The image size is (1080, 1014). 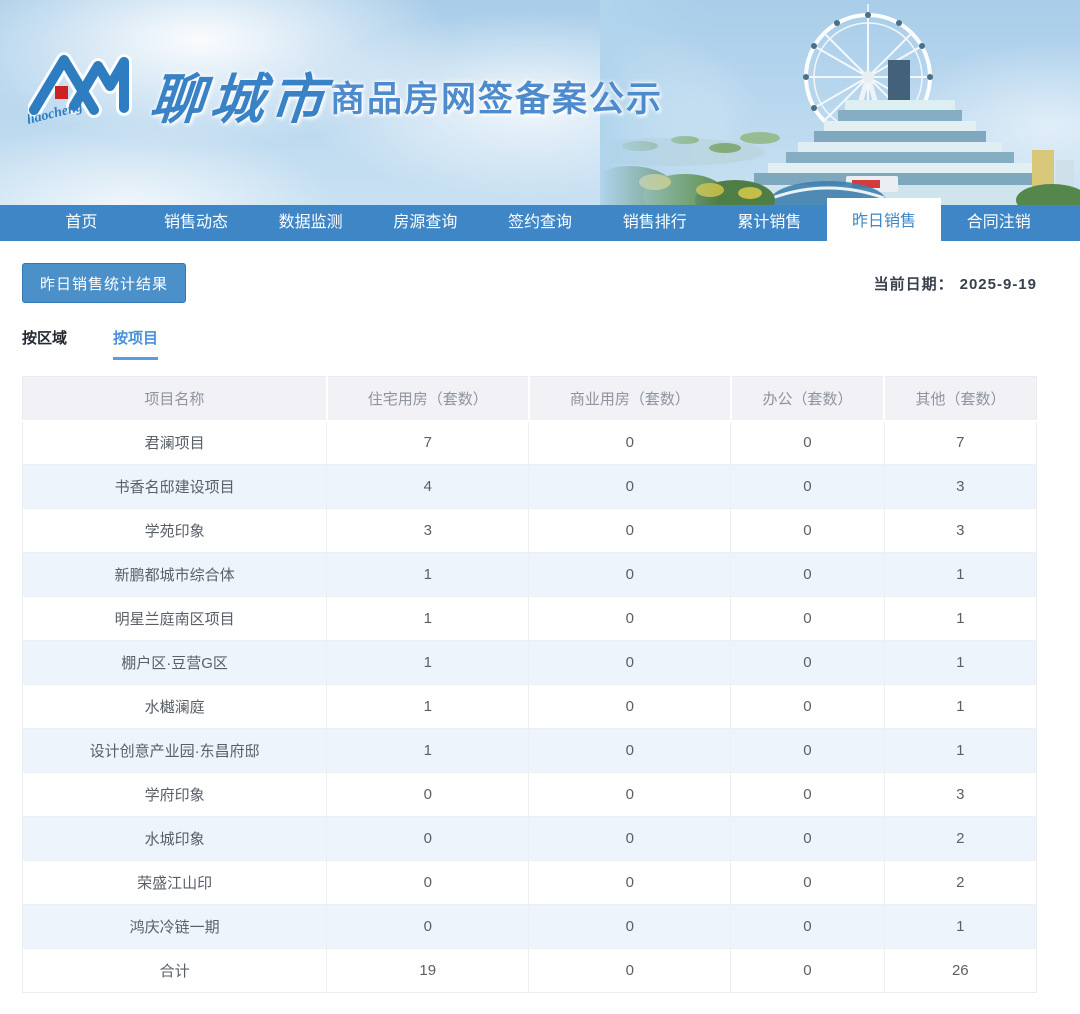 I want to click on nav-item-contract-cancel: 合同注销, so click(x=998, y=222).